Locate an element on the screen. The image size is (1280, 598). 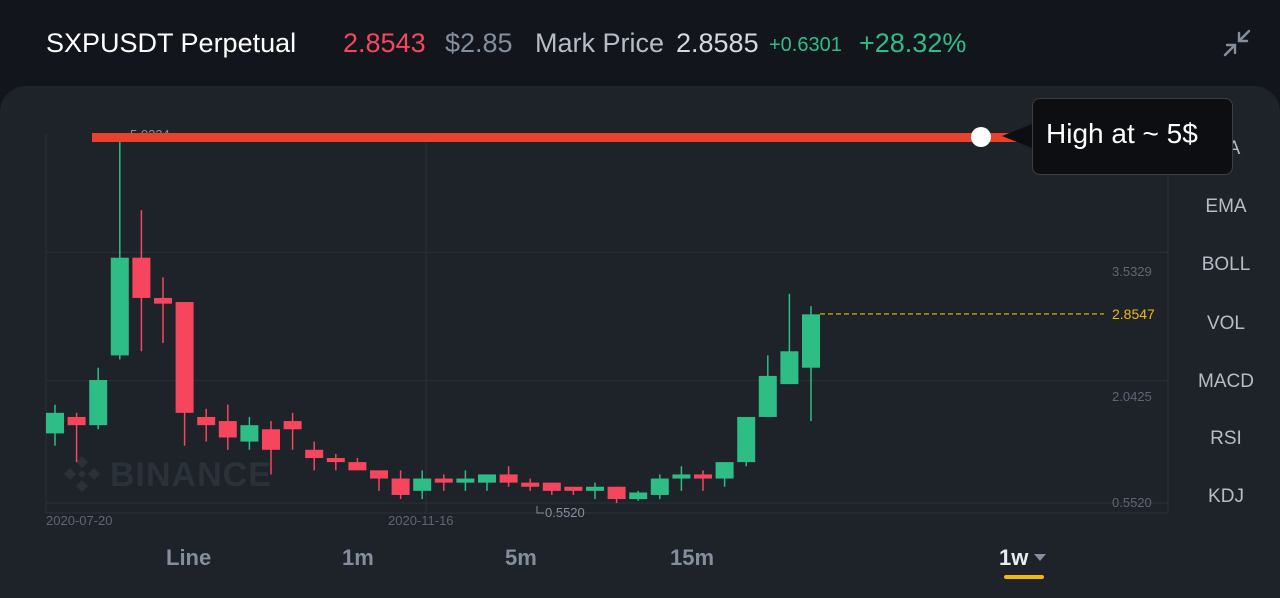
price-tick-label: 3.5329 is located at coordinates (1132, 271).